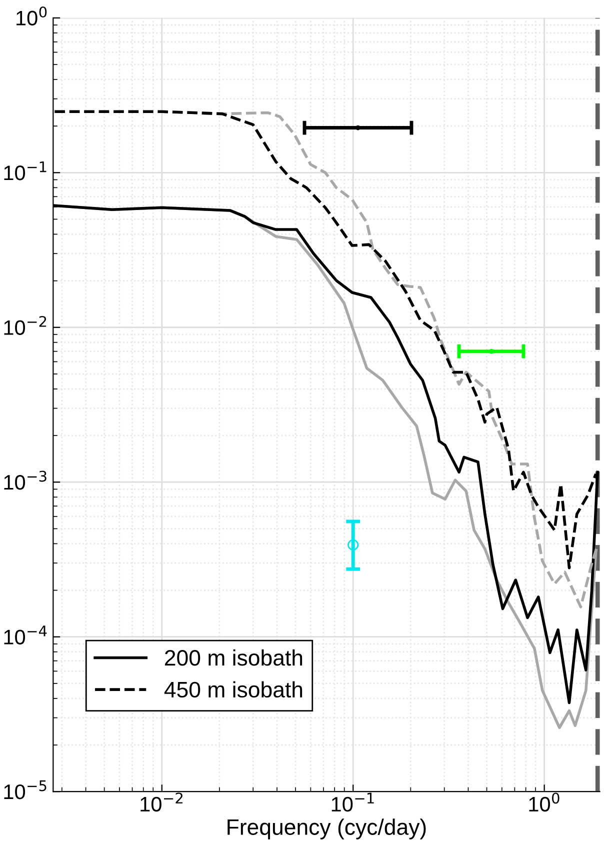  I want to click on x-axis-title: Frequency (cyc/day), so click(327, 829).